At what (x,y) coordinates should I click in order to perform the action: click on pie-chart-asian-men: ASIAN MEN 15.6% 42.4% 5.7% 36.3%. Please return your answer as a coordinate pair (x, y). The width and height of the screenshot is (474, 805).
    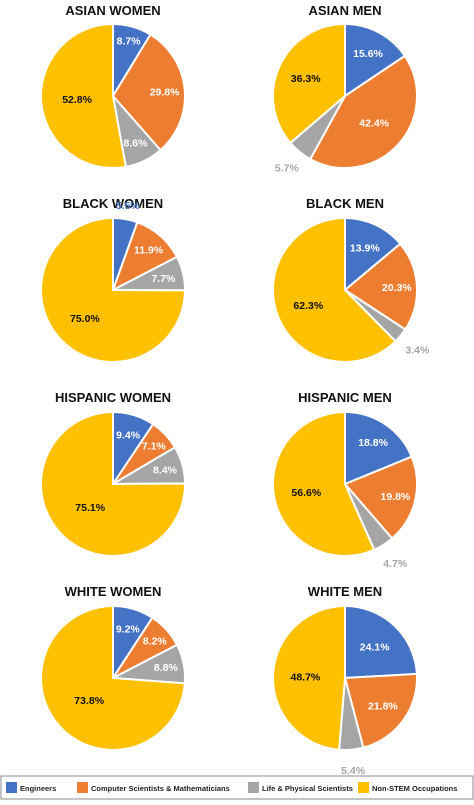
    Looking at the image, I should click on (345, 89).